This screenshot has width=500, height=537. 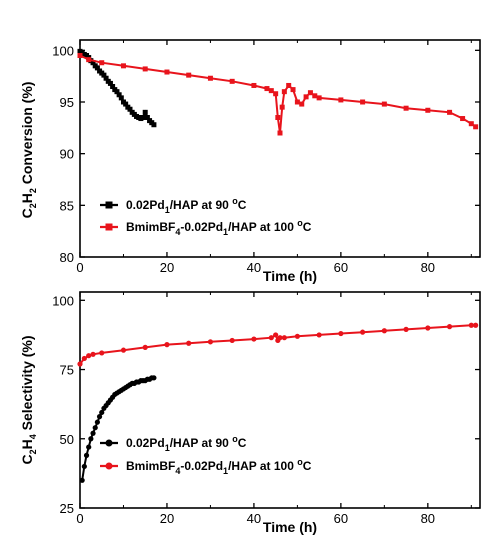 I want to click on y-tick-label: 50, so click(x=67, y=439).